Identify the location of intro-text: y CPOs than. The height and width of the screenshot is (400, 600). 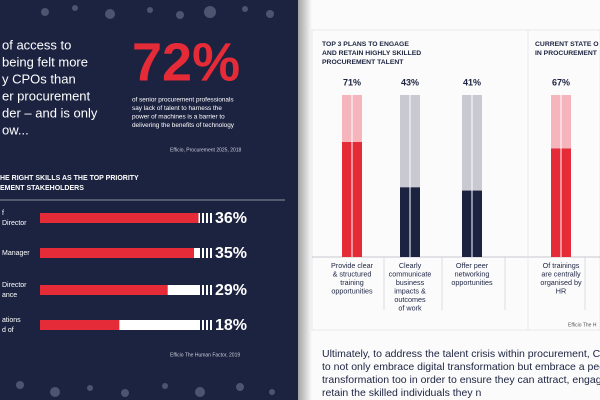
(39, 78).